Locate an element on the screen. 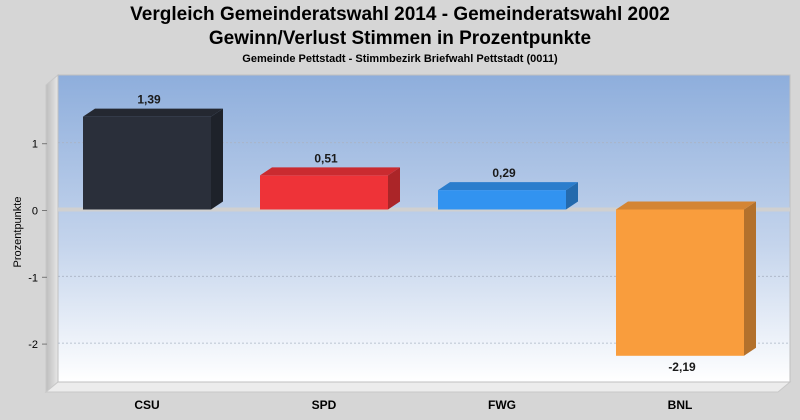  bar-spd is located at coordinates (330, 188).